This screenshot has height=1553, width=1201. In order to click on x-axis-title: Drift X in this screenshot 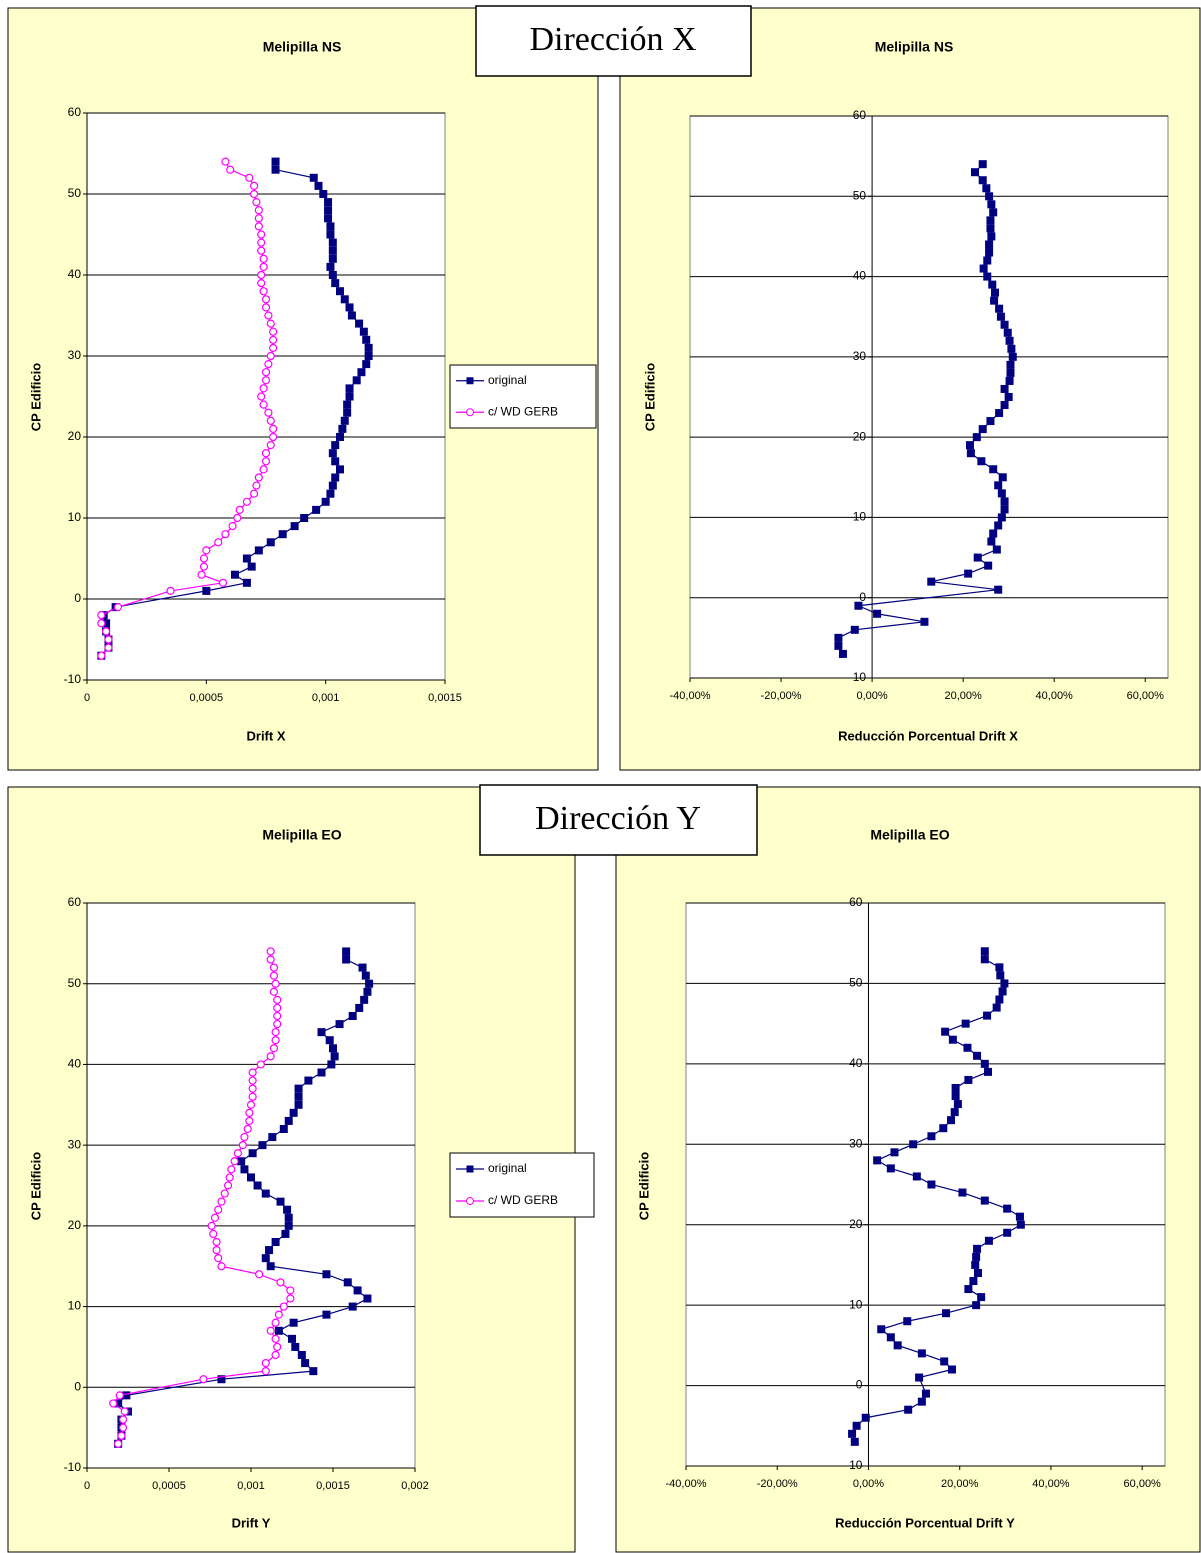, I will do `click(266, 735)`.